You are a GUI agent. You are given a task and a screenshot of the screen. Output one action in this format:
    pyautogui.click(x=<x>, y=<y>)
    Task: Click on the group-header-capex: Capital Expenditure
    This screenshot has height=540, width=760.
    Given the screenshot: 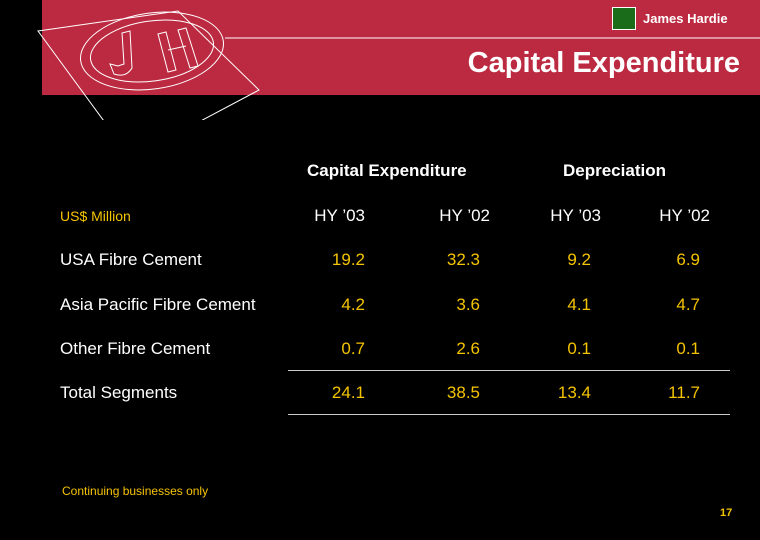 What is the action you would take?
    pyautogui.click(x=387, y=170)
    